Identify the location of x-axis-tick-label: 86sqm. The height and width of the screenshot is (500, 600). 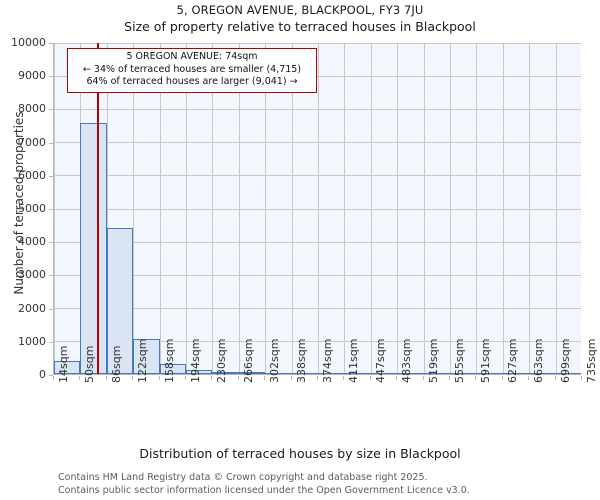
(116, 364).